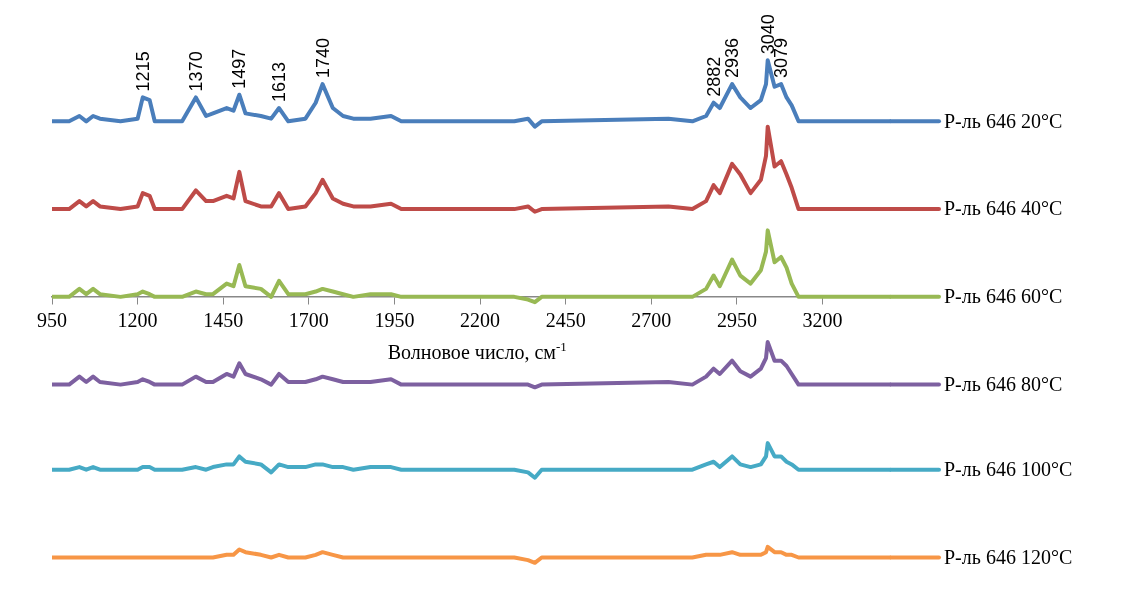 The image size is (1136, 606). Describe the element at coordinates (239, 68) in the screenshot. I see `annotation: 1497` at that location.